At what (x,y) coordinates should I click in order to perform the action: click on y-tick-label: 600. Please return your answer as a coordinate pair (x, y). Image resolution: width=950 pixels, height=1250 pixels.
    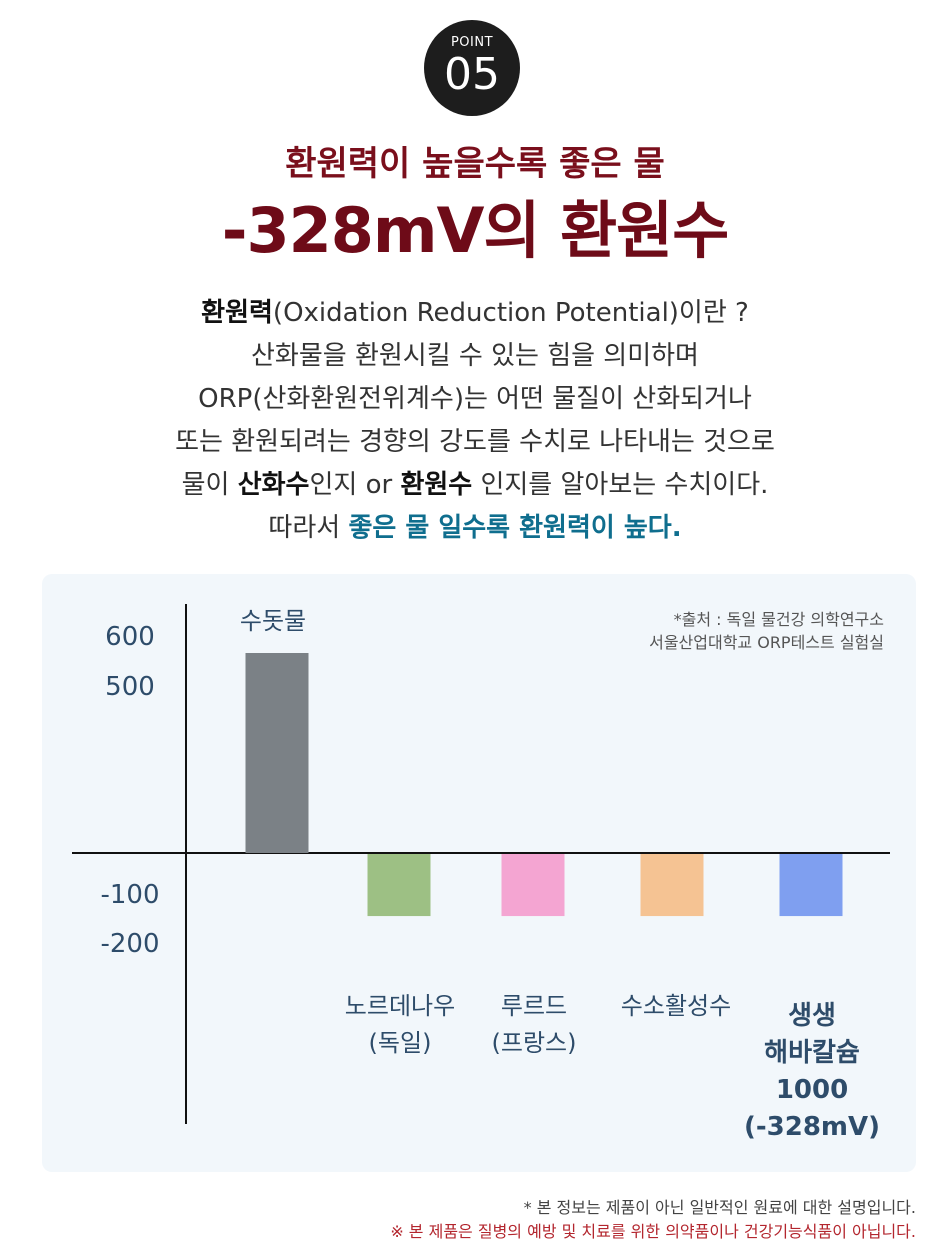
    Looking at the image, I should click on (130, 637).